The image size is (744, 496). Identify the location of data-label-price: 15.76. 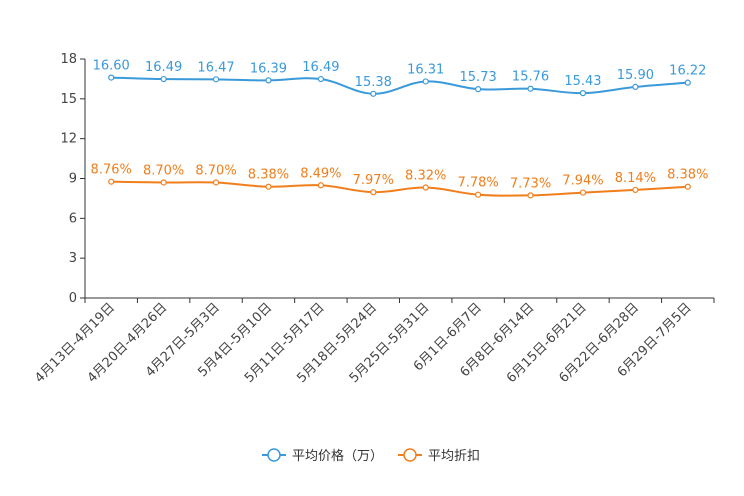
(530, 77).